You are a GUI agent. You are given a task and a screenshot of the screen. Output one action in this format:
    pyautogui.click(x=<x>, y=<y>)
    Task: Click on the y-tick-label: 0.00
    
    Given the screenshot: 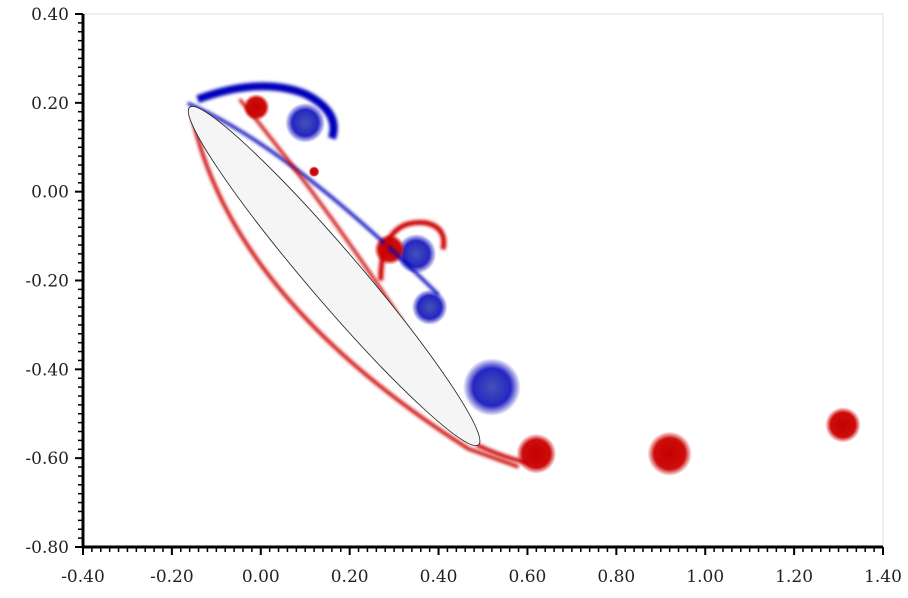 What is the action you would take?
    pyautogui.click(x=50, y=193)
    